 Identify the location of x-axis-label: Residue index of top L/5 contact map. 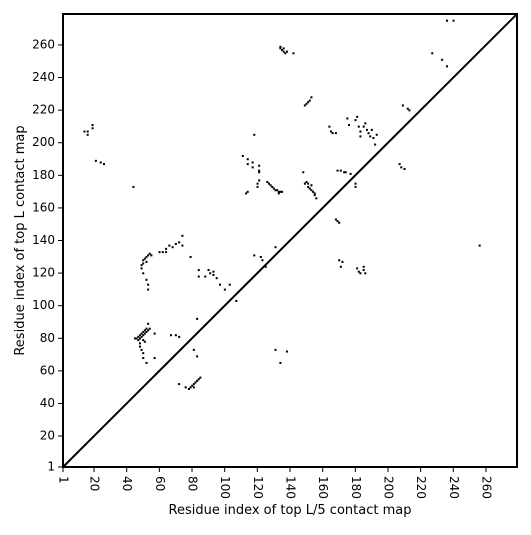
(290, 510).